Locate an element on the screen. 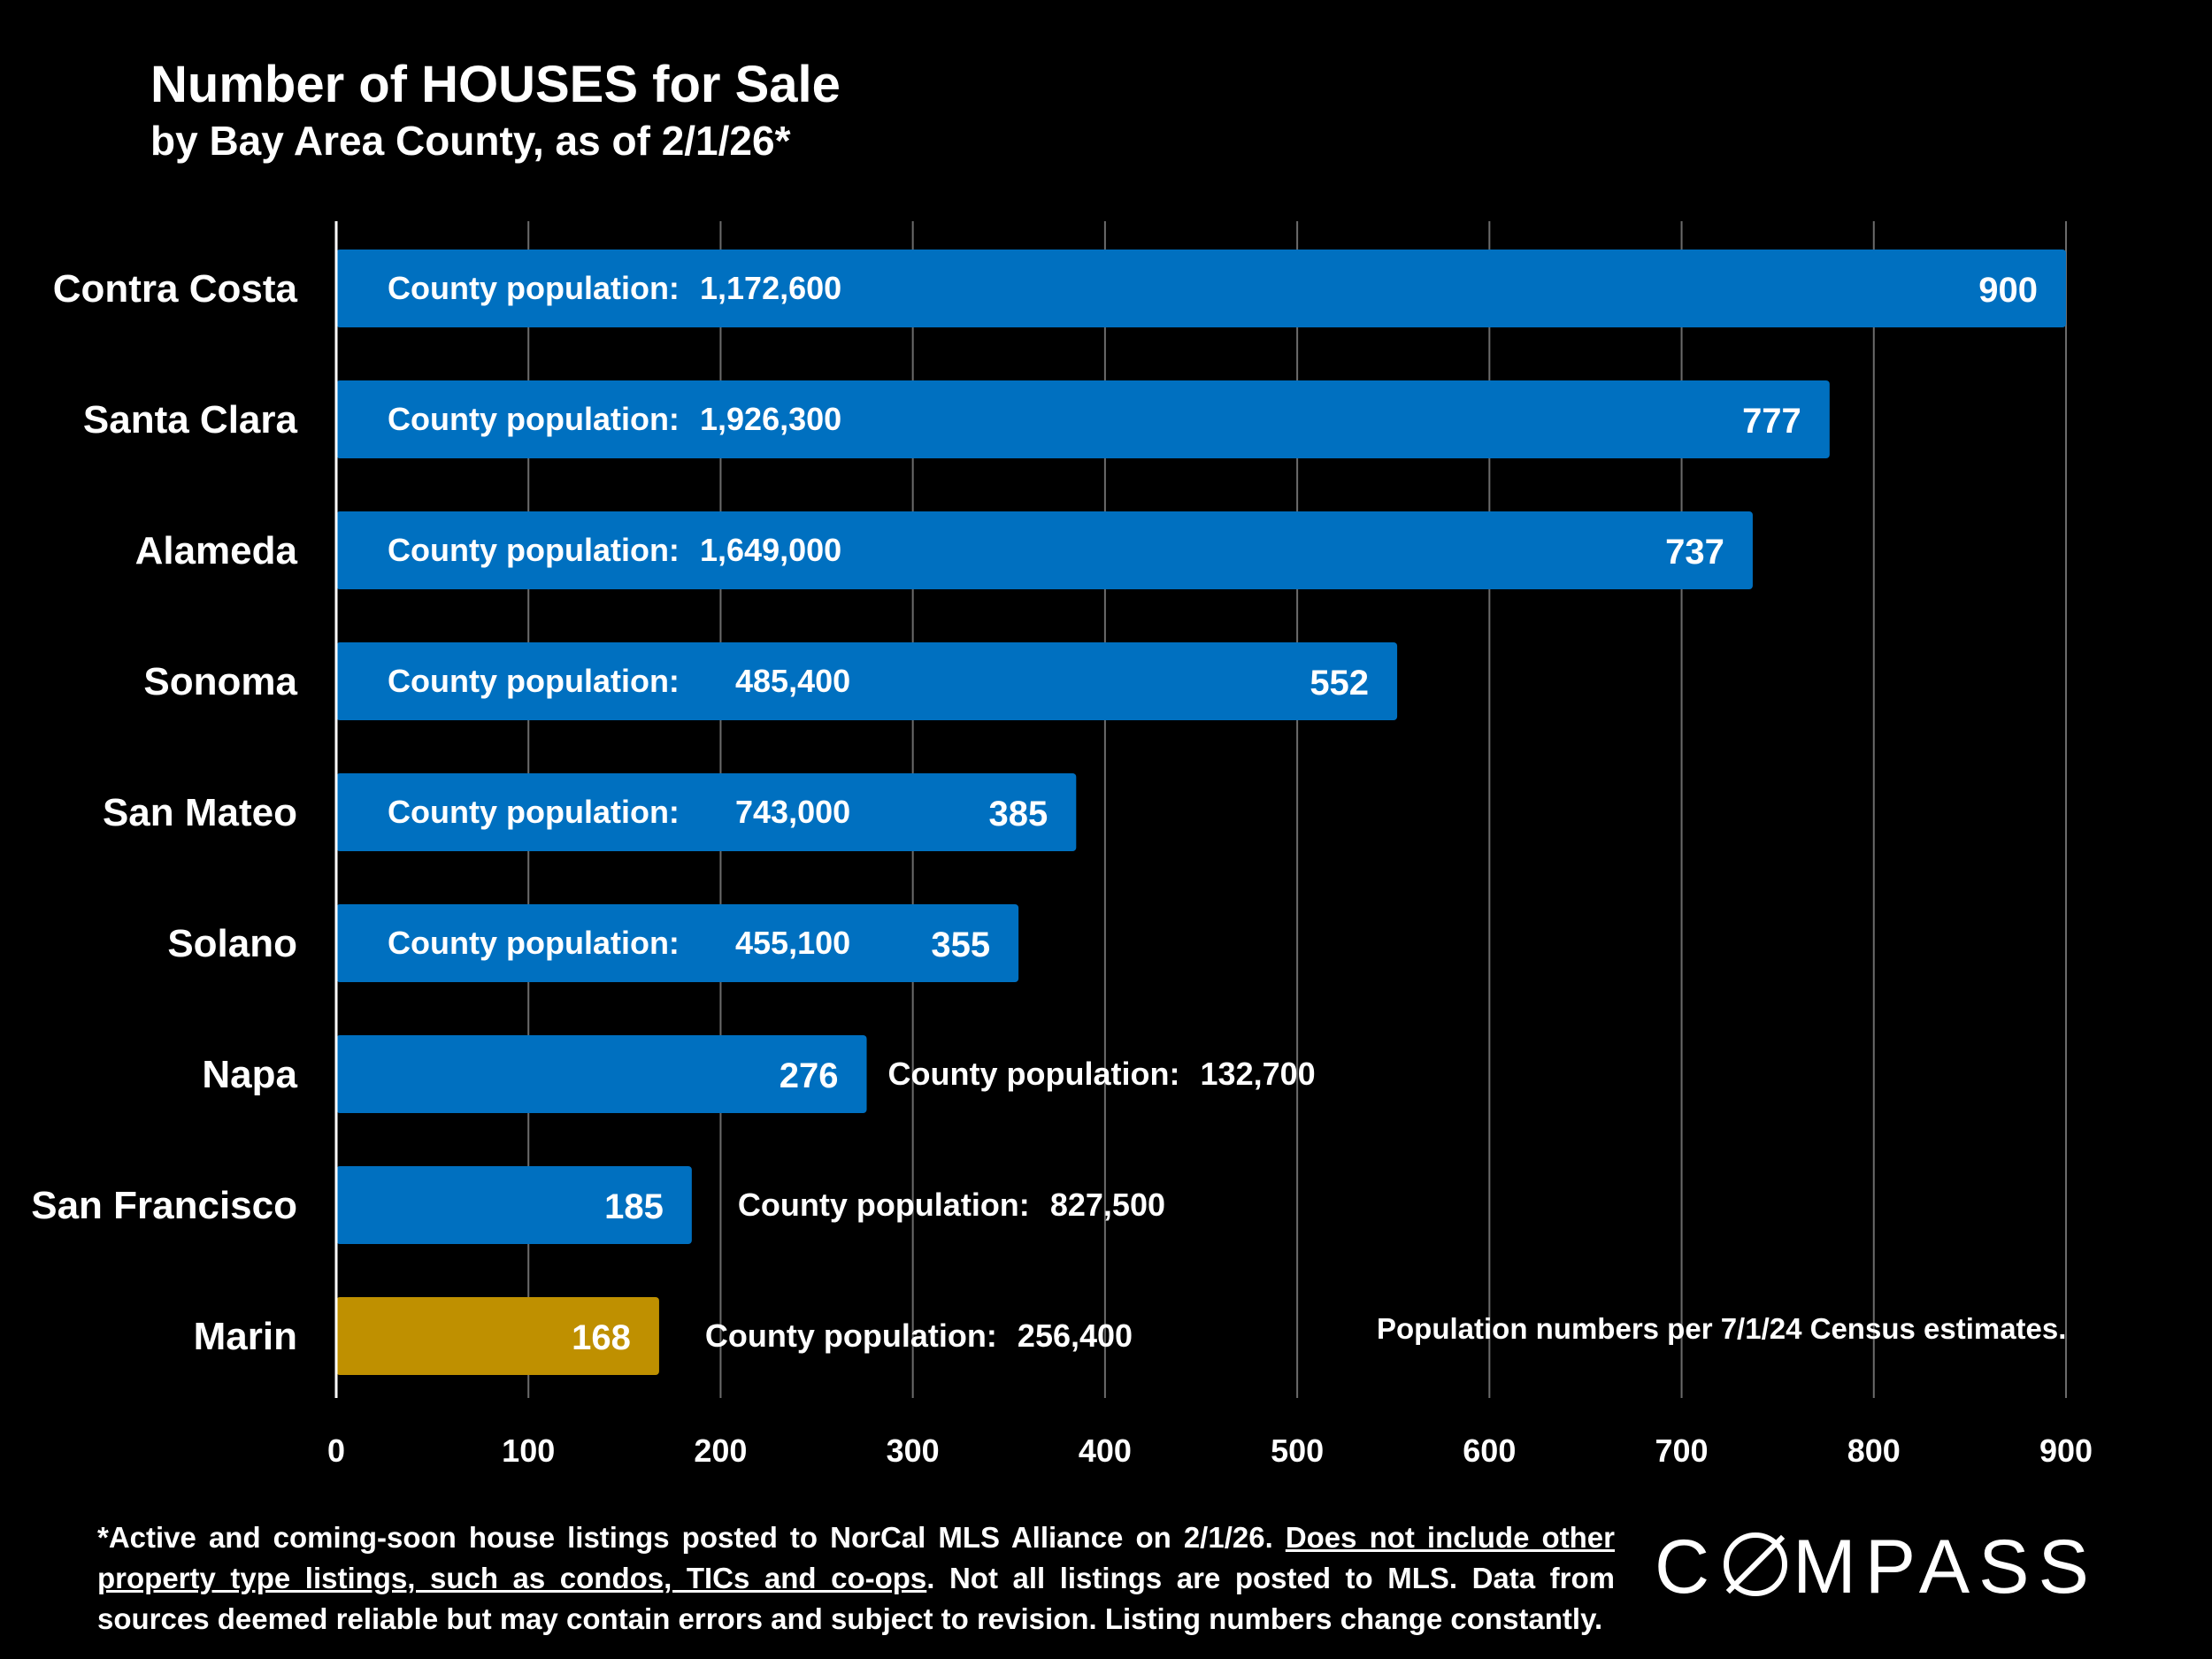 The height and width of the screenshot is (1659, 2212). x-tick-label: 200 is located at coordinates (721, 1450).